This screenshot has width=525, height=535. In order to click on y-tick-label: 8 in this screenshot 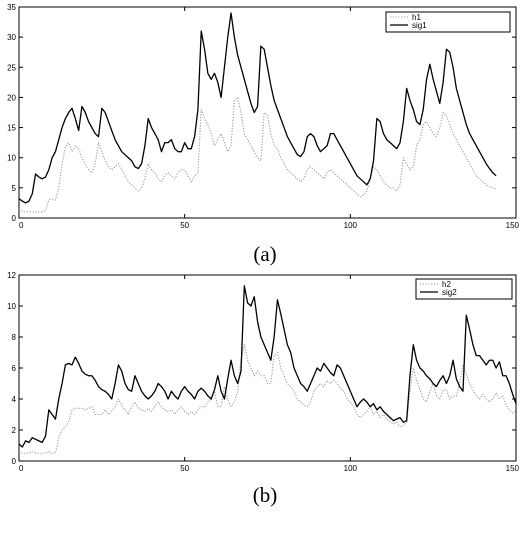, I will do `click(14, 337)`.